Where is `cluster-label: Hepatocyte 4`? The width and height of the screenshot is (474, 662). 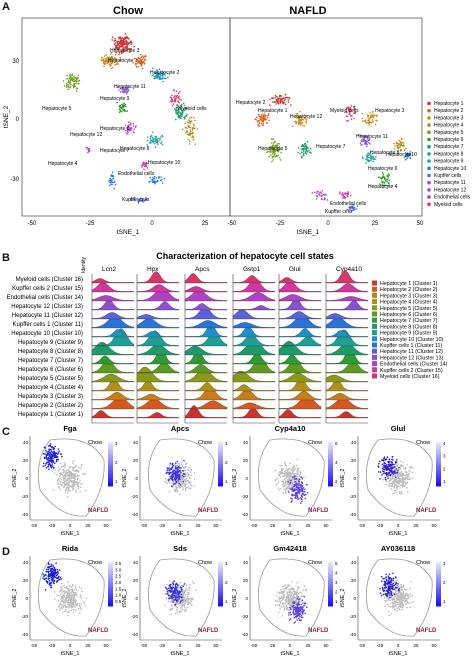 cluster-label: Hepatocyte 4 is located at coordinates (63, 164).